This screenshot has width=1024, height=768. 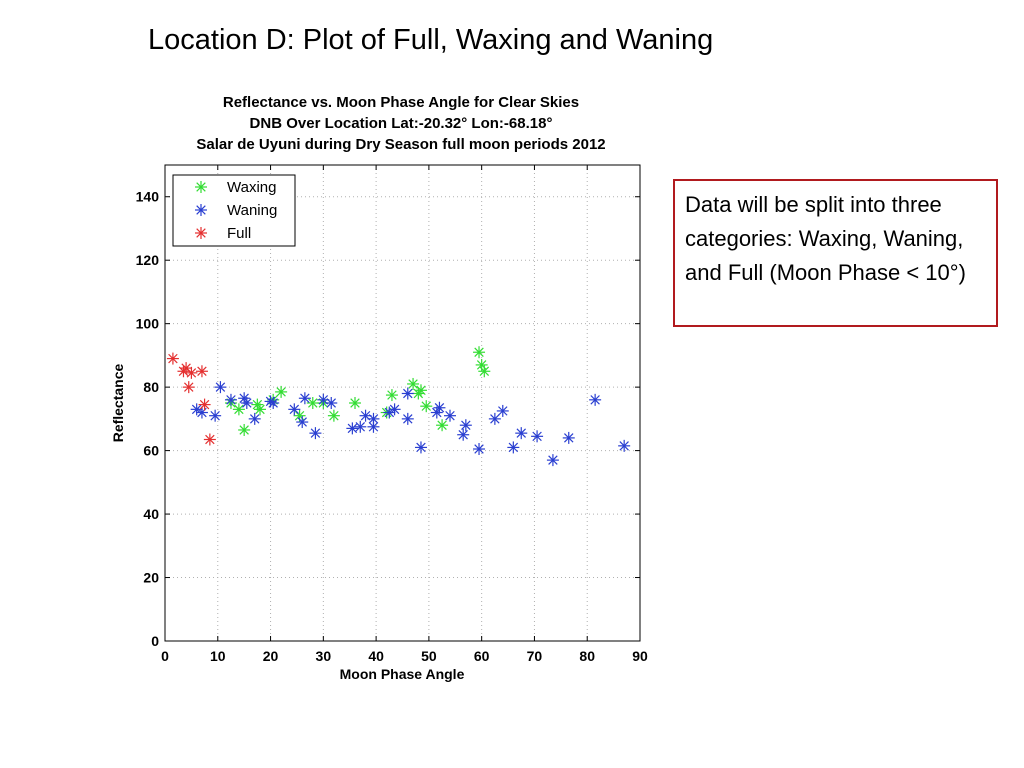 What do you see at coordinates (201, 210) in the screenshot?
I see `legend-marker-waning` at bounding box center [201, 210].